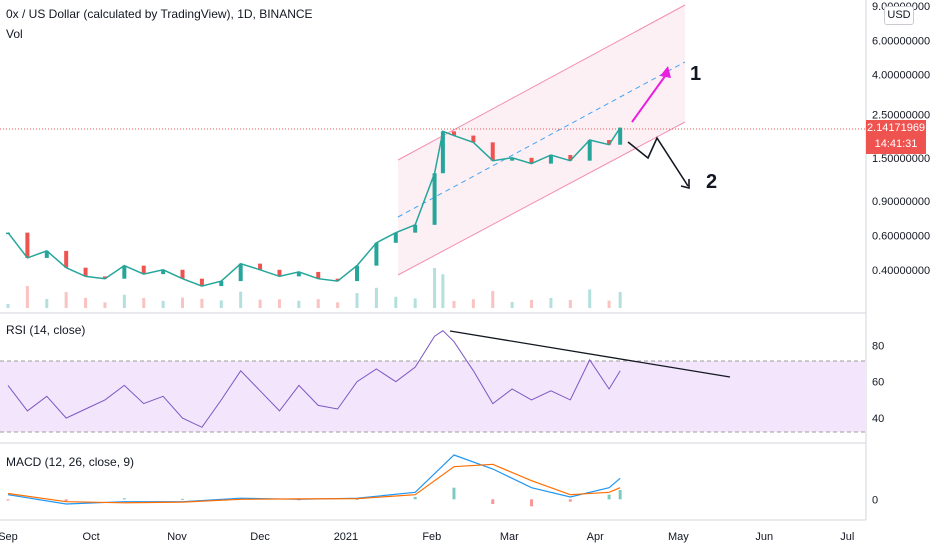 This screenshot has height=550, width=932. I want to click on rsi-panel-title: RSI (14, close), so click(45, 330).